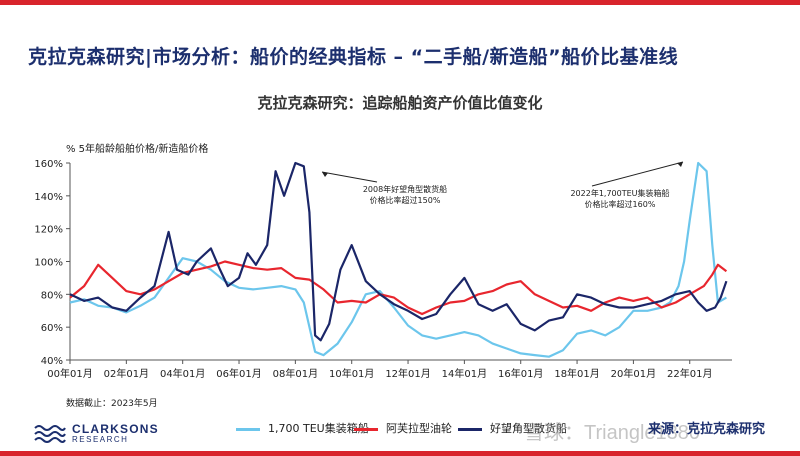  I want to click on clarksons-logo: CLARKSONS RESEARCH, so click(99, 434).